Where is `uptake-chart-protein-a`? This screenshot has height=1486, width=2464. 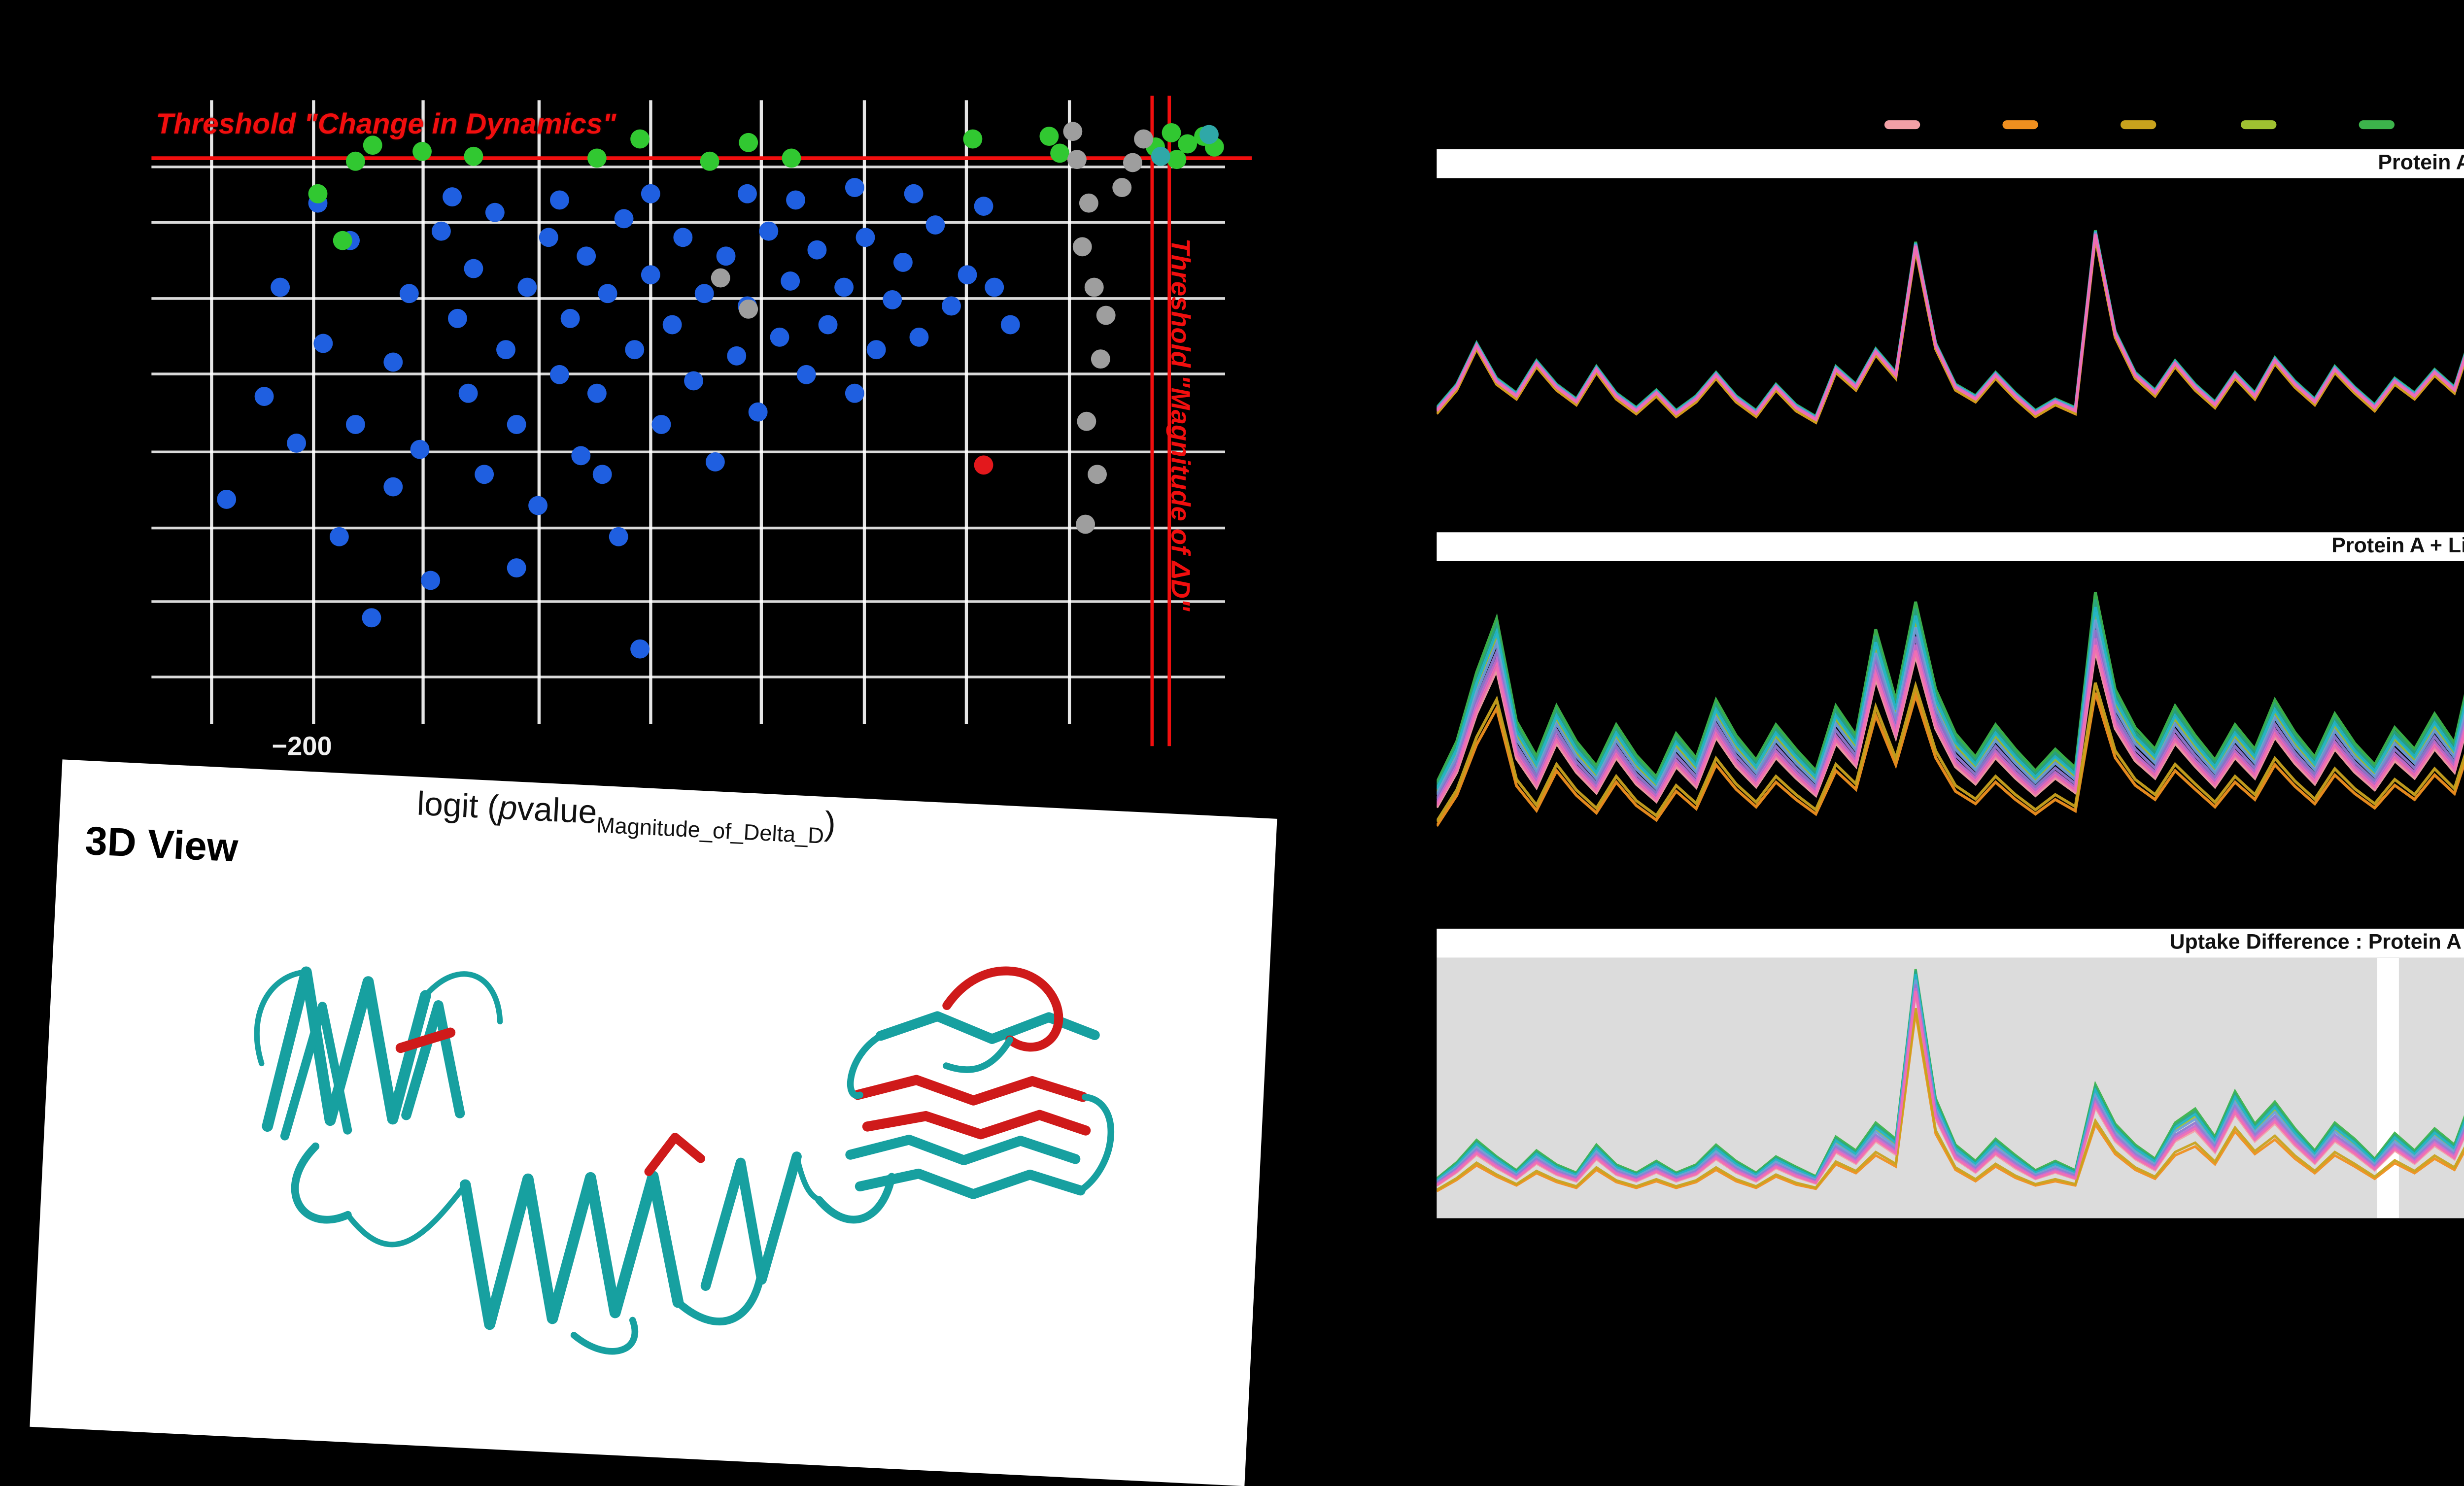 uptake-chart-protein-a is located at coordinates (1950, 345).